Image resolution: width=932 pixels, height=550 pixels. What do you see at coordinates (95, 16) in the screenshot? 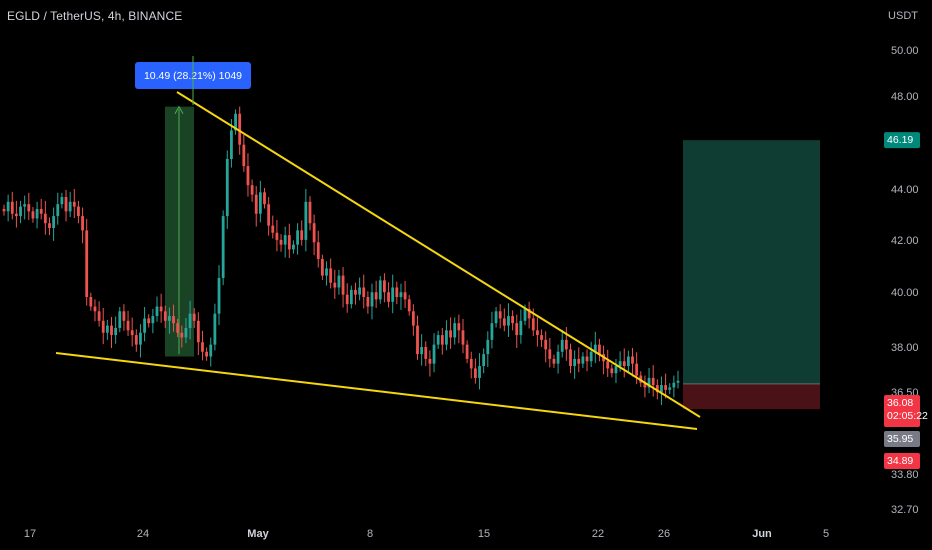
I see `chart-title: EGLD / TetherUS, 4h, BINANCE` at bounding box center [95, 16].